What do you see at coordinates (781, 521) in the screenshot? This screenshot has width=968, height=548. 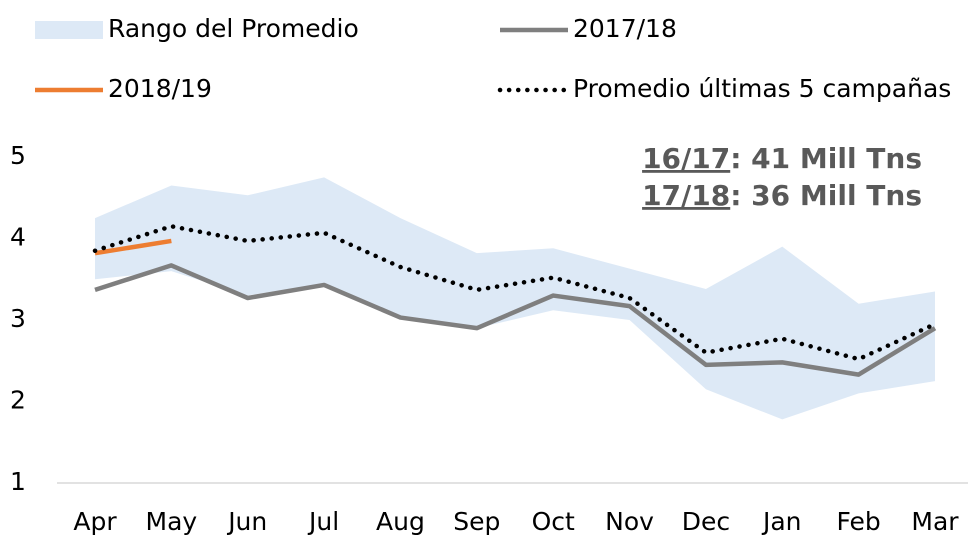 I see `x-tick-label: Jan` at bounding box center [781, 521].